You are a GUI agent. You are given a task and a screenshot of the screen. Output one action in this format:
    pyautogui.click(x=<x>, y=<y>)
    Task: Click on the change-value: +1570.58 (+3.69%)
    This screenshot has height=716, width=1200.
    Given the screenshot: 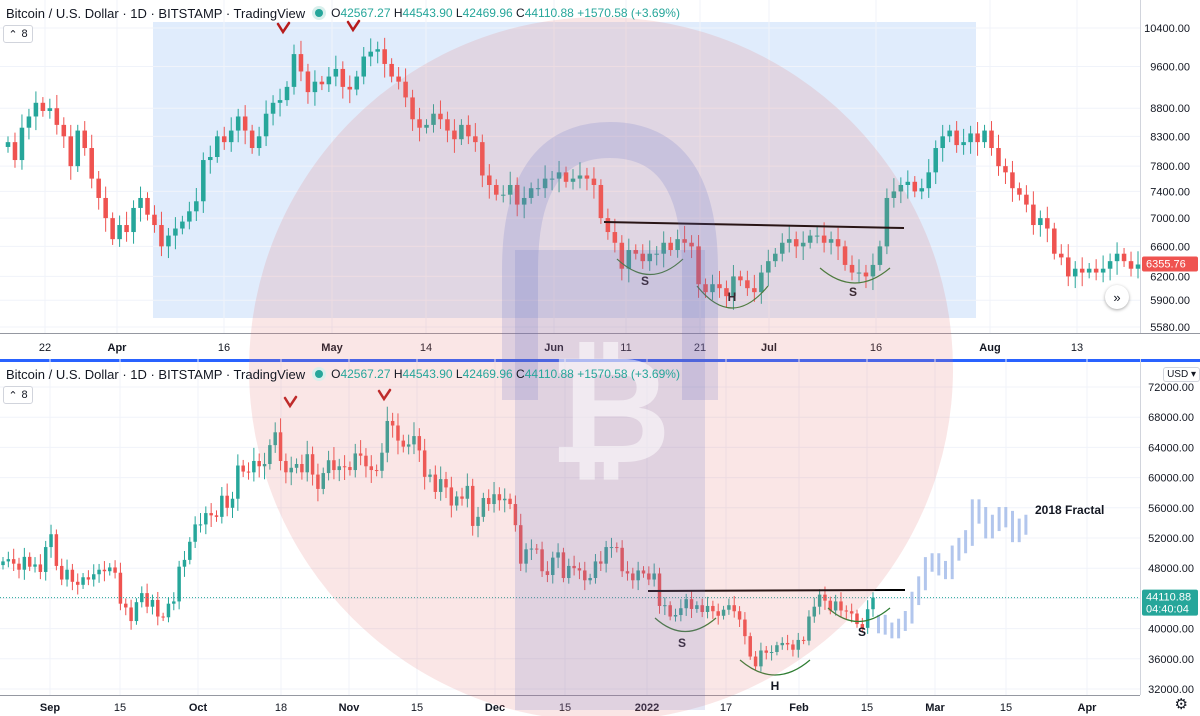 What is the action you would take?
    pyautogui.click(x=628, y=13)
    